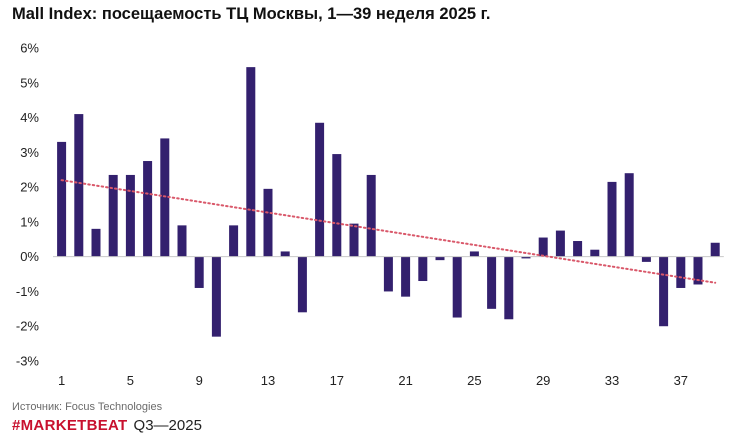  Describe the element at coordinates (29, 187) in the screenshot. I see `y-tick-label: 2%` at that location.